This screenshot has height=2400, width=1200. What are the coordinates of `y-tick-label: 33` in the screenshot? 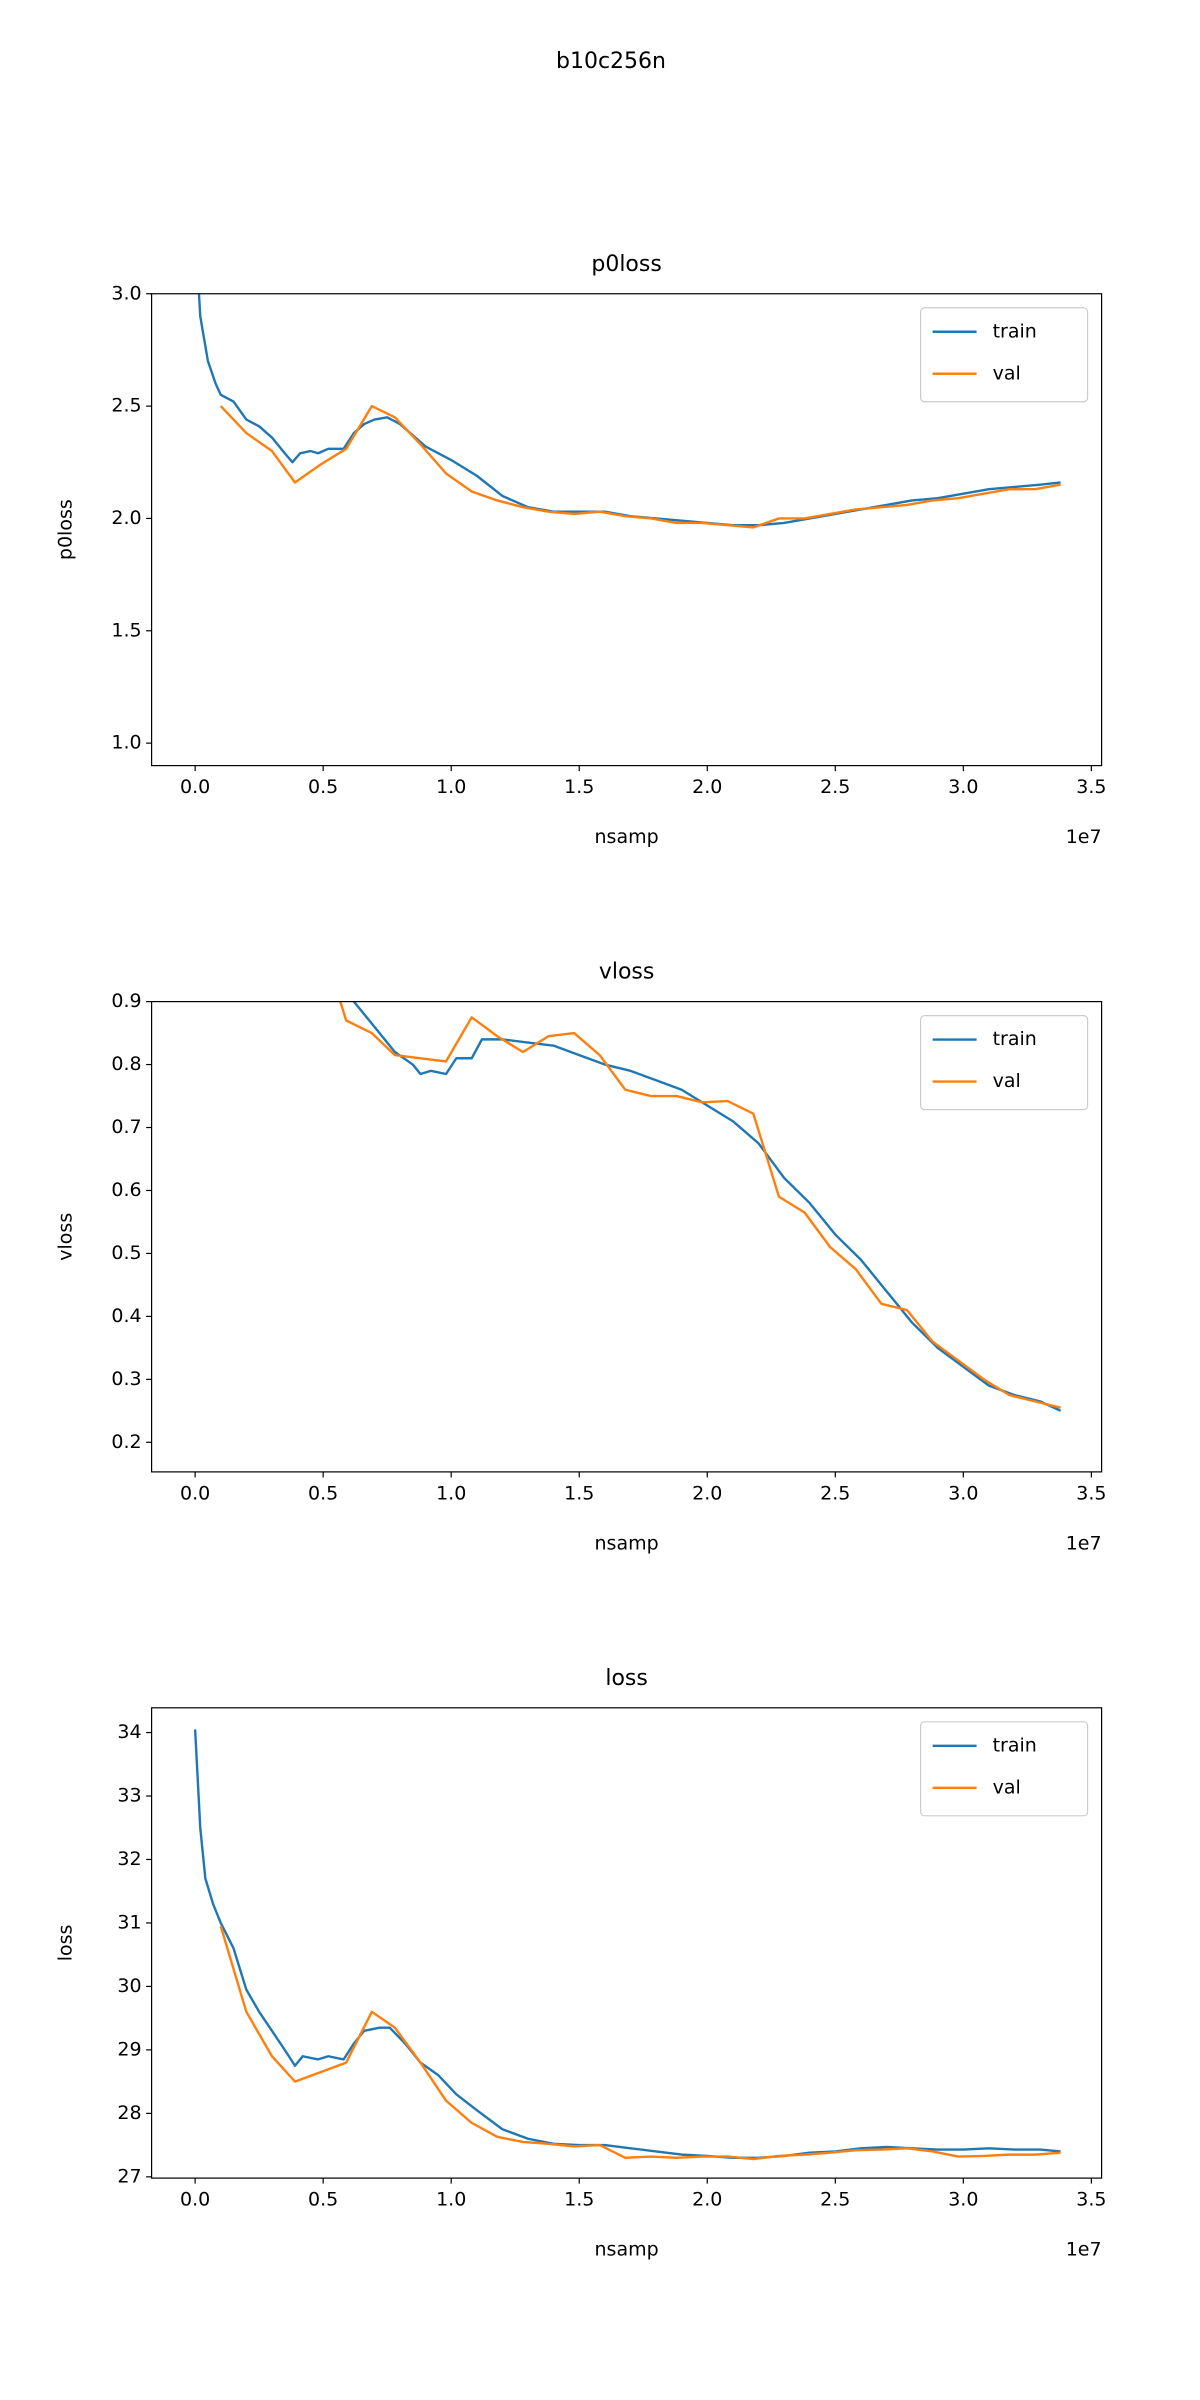 It's located at (129, 1796).